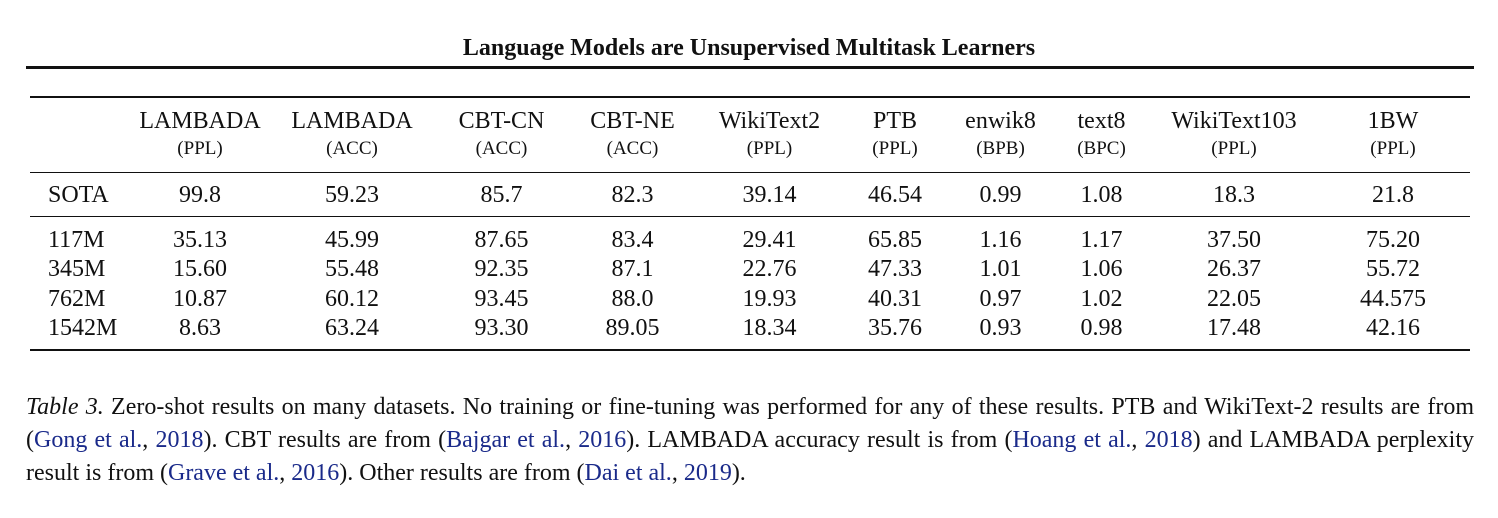 The image size is (1498, 518). Describe the element at coordinates (1393, 194) in the screenshot. I see `table-cell: 21.8` at that location.